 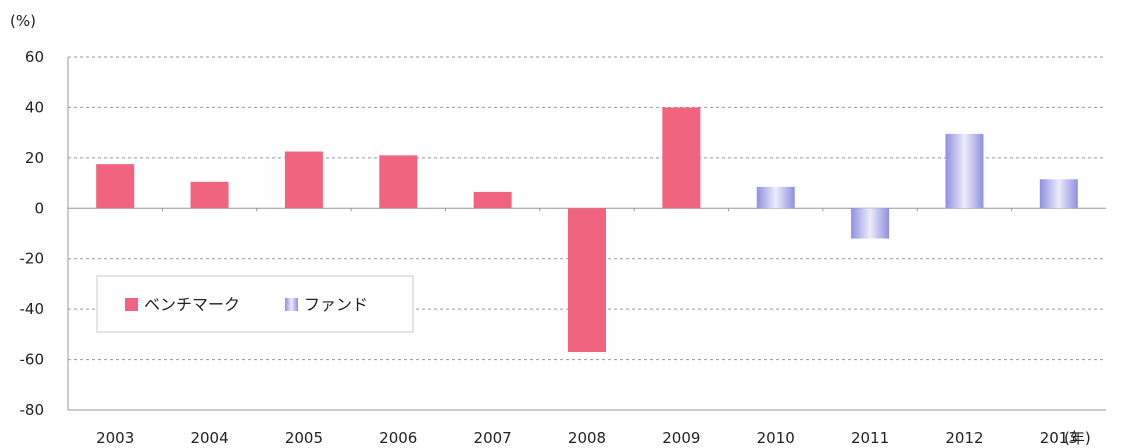 I want to click on x-tick-label: 2006, so click(x=398, y=438).